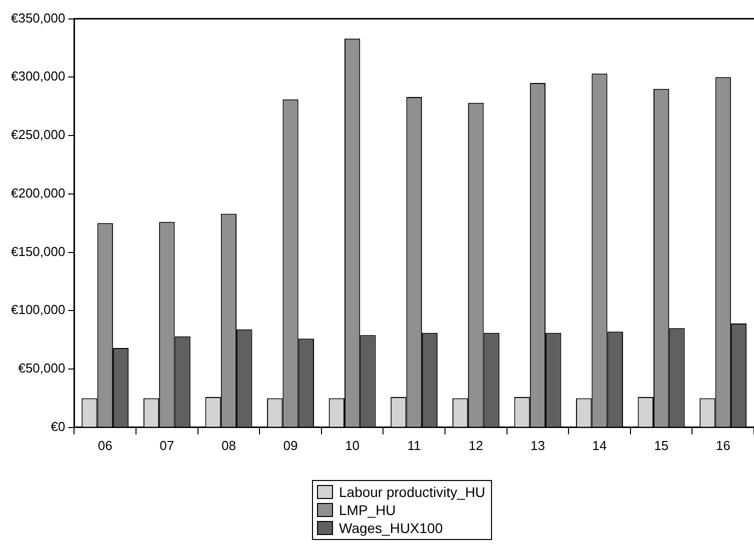 This screenshot has height=553, width=754. I want to click on x-tick-label: 13, so click(537, 445).